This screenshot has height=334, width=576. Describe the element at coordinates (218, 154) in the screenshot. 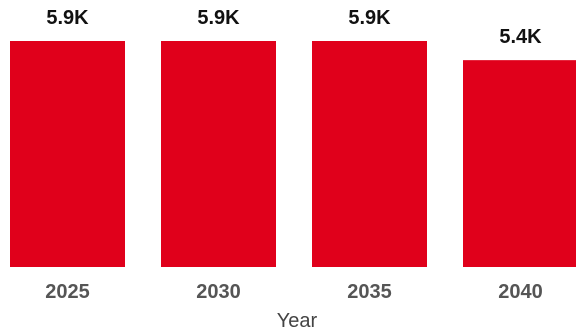

I see `bar-2030` at that location.